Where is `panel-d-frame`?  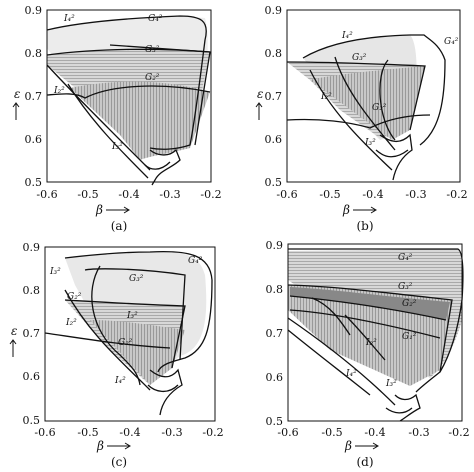 panel-d-frame is located at coordinates (375, 332).